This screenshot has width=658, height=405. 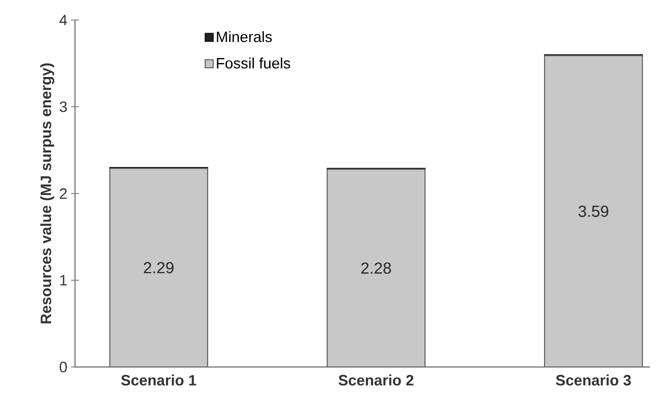 I want to click on y-tick-label: 1, so click(x=63, y=280).